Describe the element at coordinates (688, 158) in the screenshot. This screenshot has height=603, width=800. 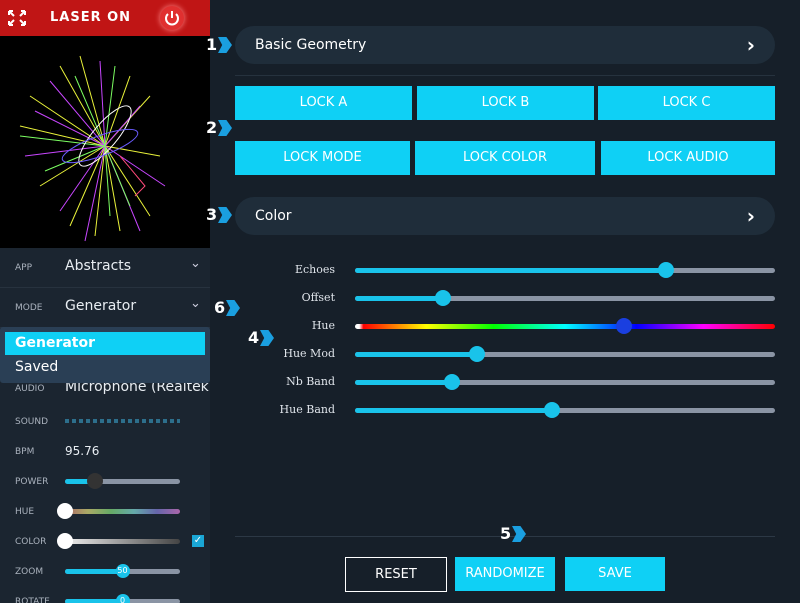
I see `lock-button: LOCK AUDIO` at that location.